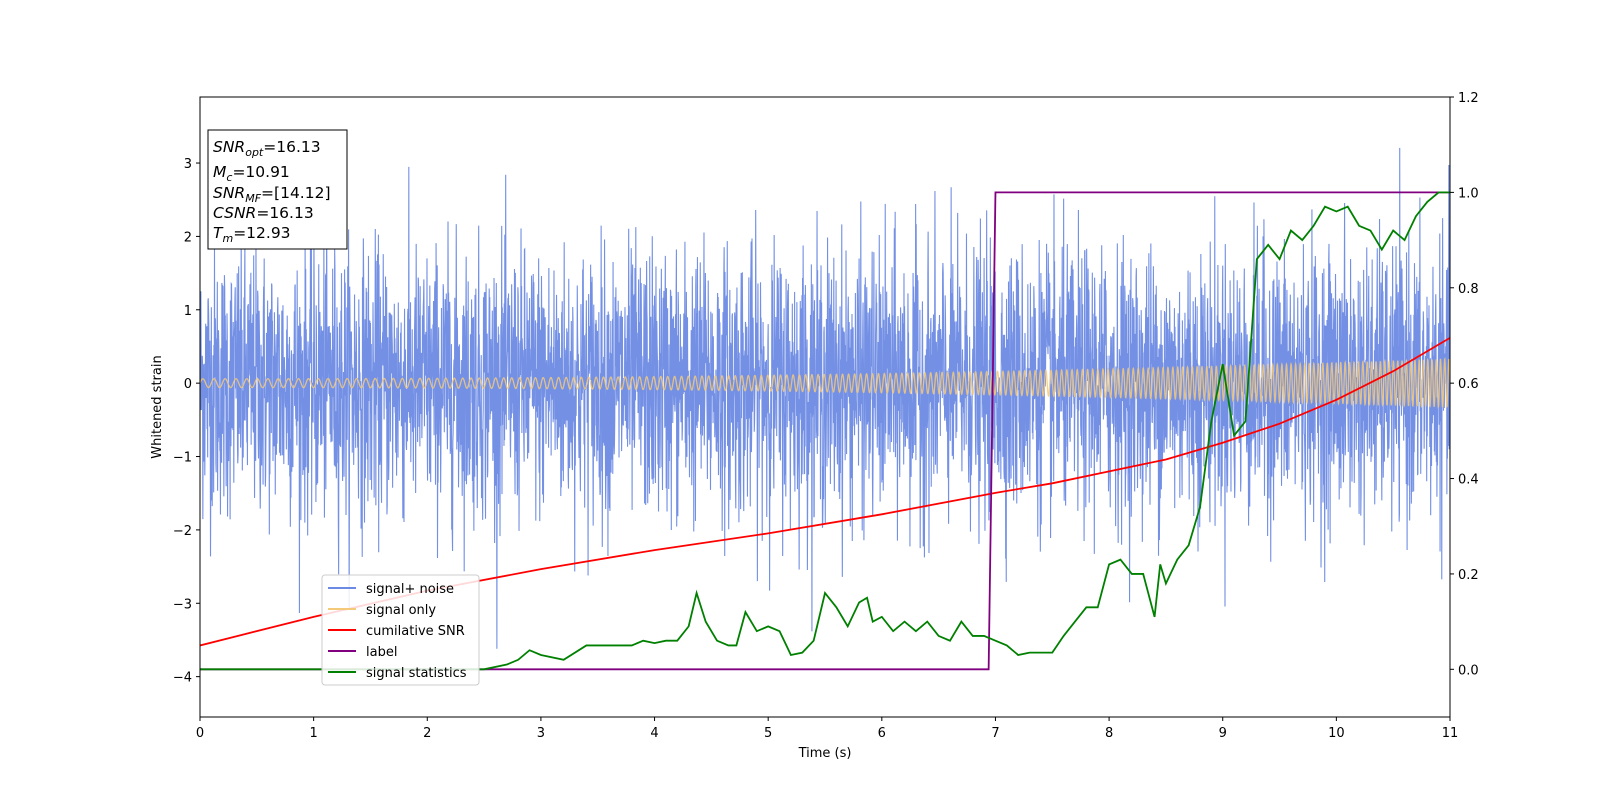 This screenshot has width=1600, height=800. I want to click on y2-tick-label: 0.0, so click(1468, 670).